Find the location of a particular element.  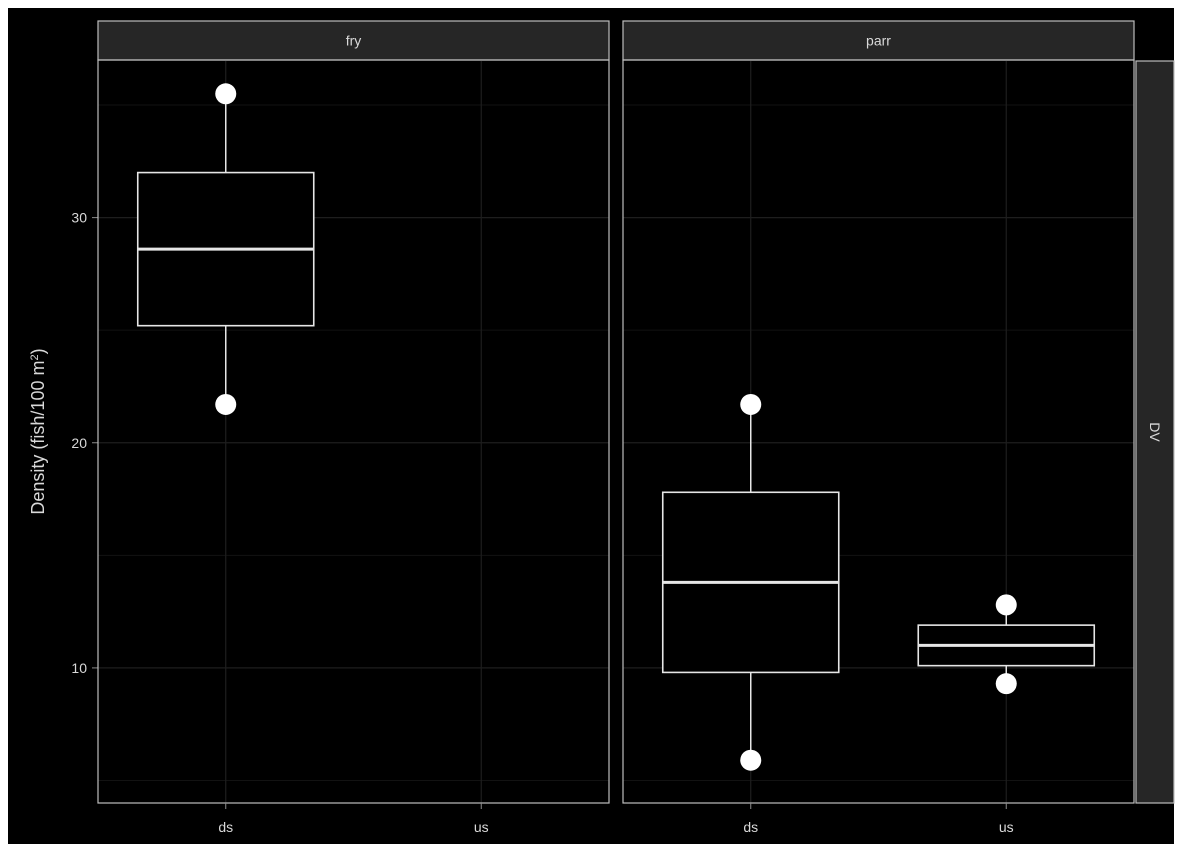

facet-strip-row-label: DV is located at coordinates (1155, 432).